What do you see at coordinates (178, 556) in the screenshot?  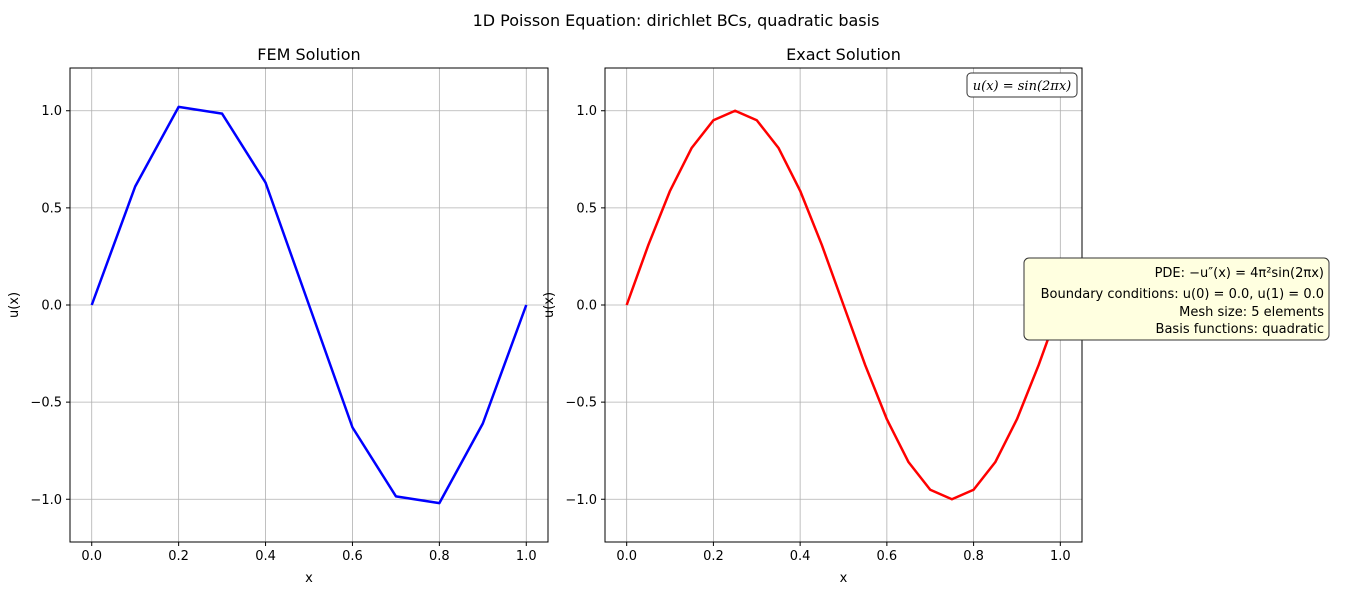 I see `fem-xtick-label: 0.2` at bounding box center [178, 556].